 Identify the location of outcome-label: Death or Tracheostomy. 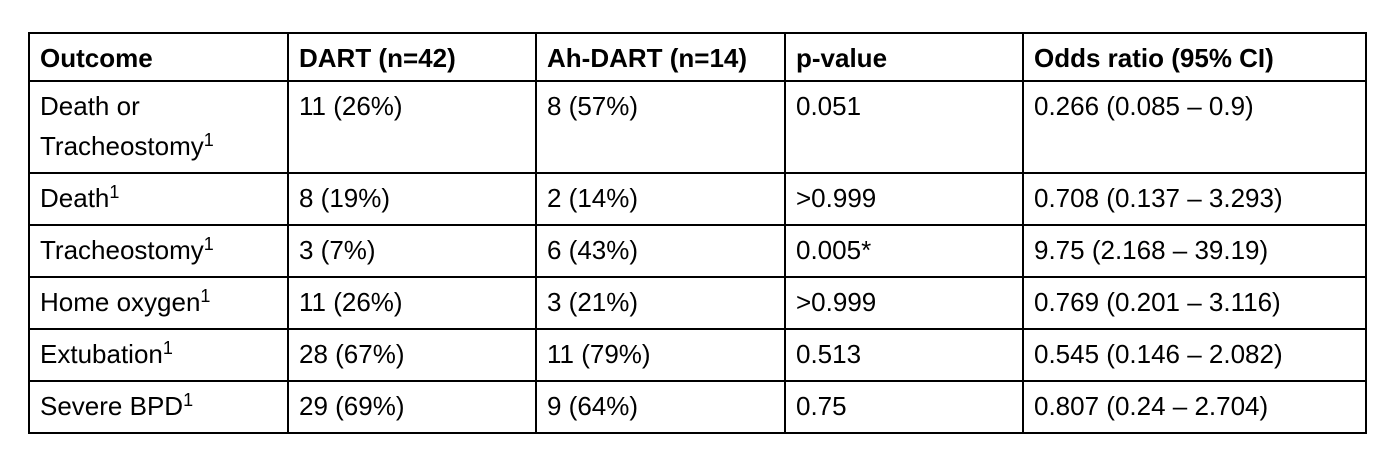
(122, 126).